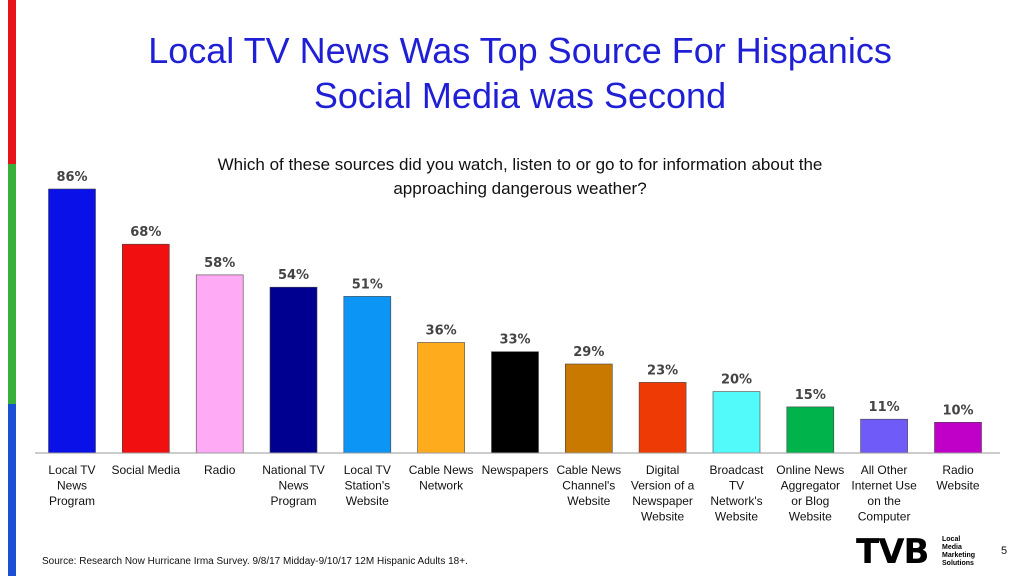  What do you see at coordinates (810, 395) in the screenshot?
I see `value-label-10: 15%` at bounding box center [810, 395].